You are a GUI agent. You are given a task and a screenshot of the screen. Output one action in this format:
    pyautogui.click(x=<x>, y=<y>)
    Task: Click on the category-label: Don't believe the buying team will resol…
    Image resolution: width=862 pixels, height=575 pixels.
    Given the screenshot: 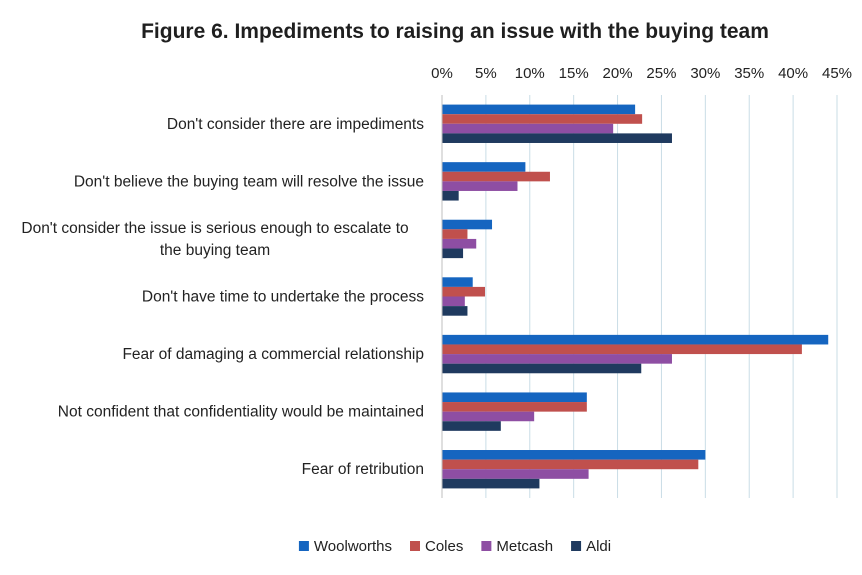 What is the action you would take?
    pyautogui.click(x=249, y=181)
    